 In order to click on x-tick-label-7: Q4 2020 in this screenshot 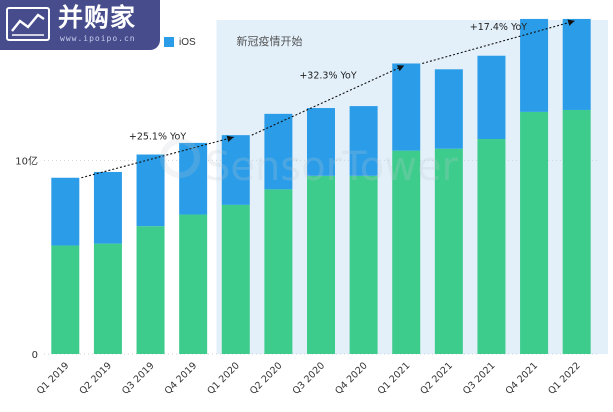, I will do `click(351, 378)`.